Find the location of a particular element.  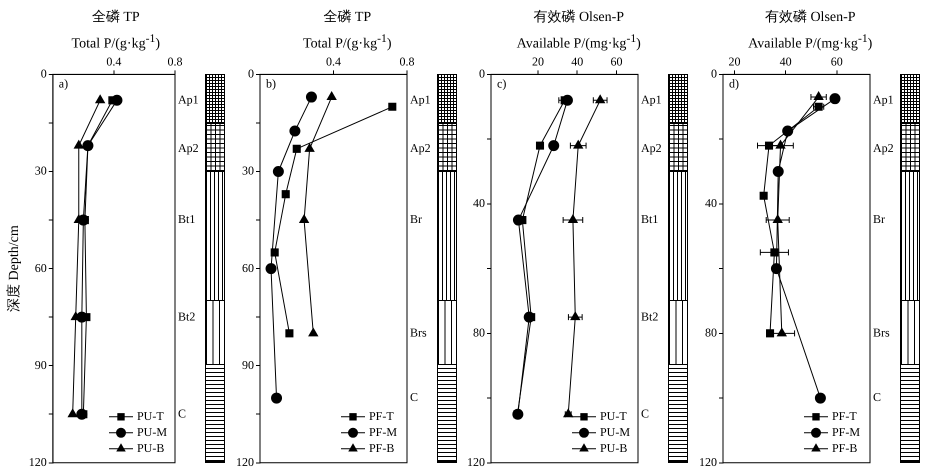

y-axis-title: 深度 Depth/cm is located at coordinates (14, 268).